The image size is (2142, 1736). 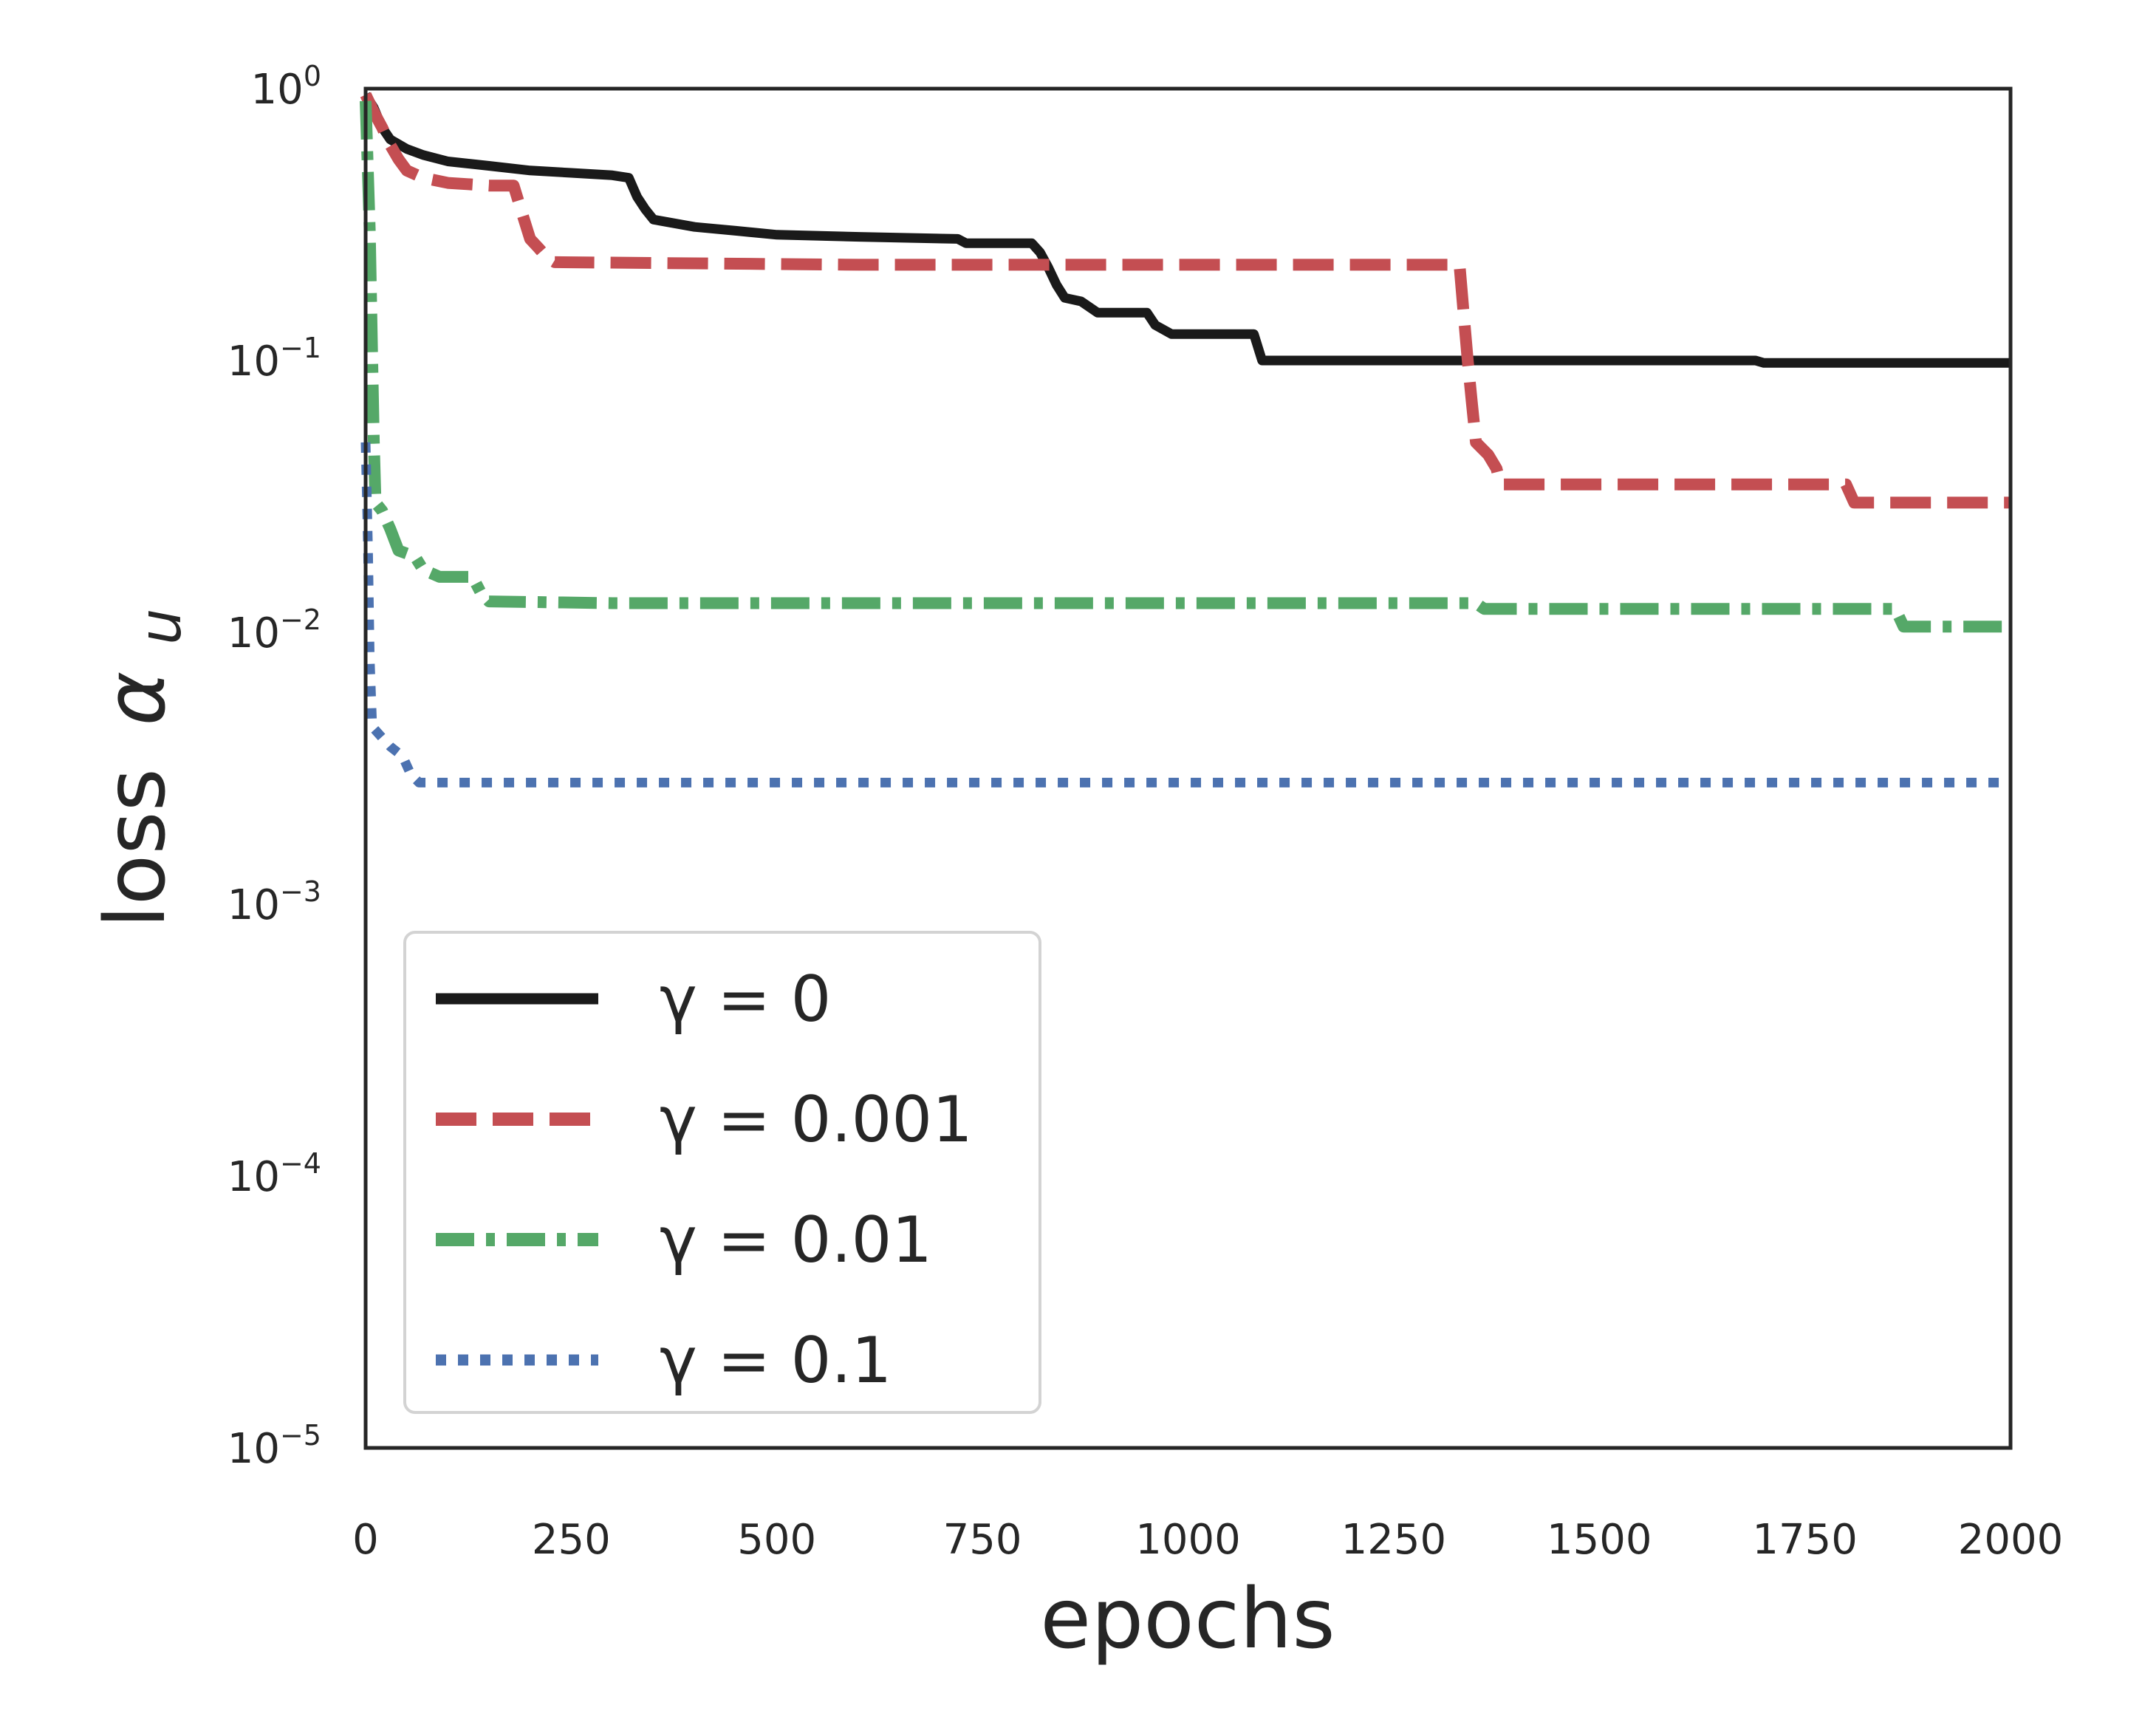 What do you see at coordinates (1188, 1540) in the screenshot?
I see `x-tick-1000: 1000` at bounding box center [1188, 1540].